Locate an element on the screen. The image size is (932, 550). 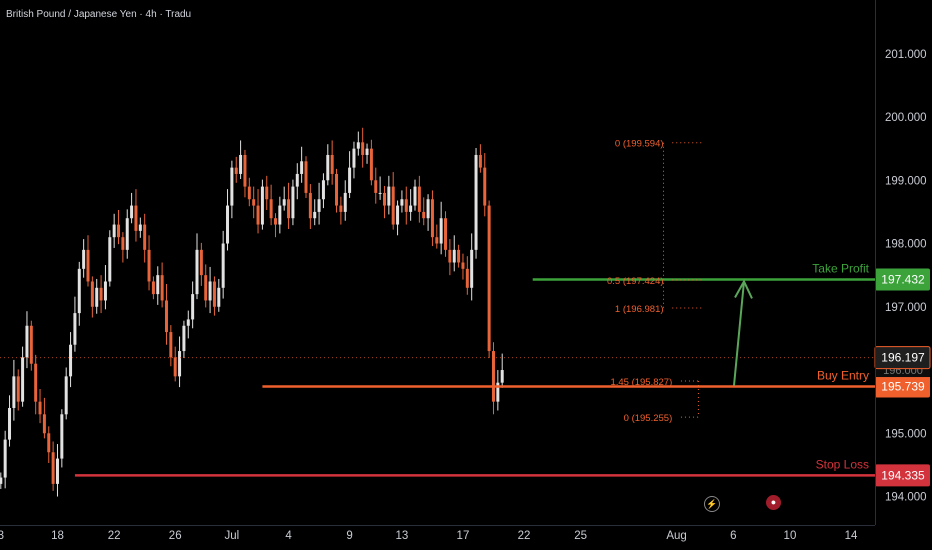
time-axis-divider is located at coordinates (437, 525).